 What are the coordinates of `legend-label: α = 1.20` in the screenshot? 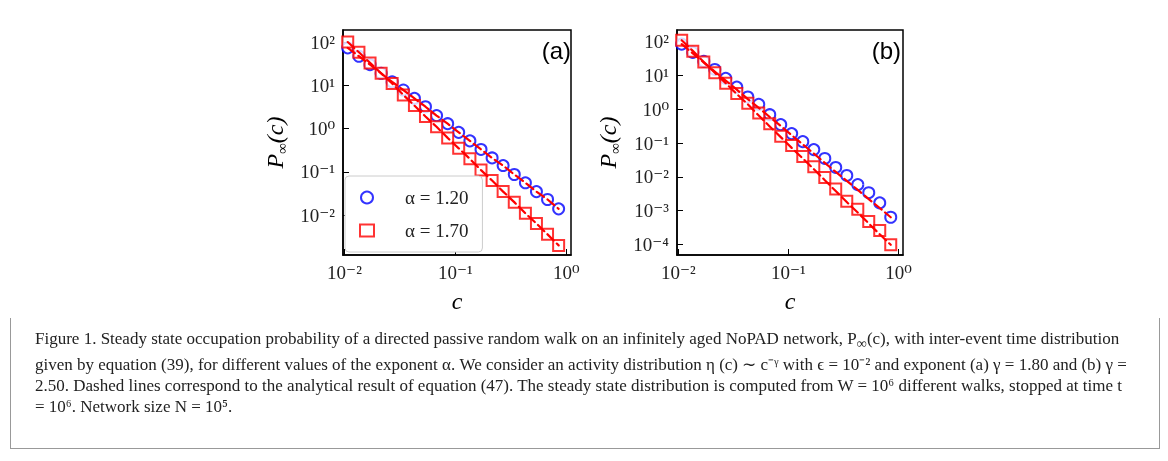 It's located at (437, 197).